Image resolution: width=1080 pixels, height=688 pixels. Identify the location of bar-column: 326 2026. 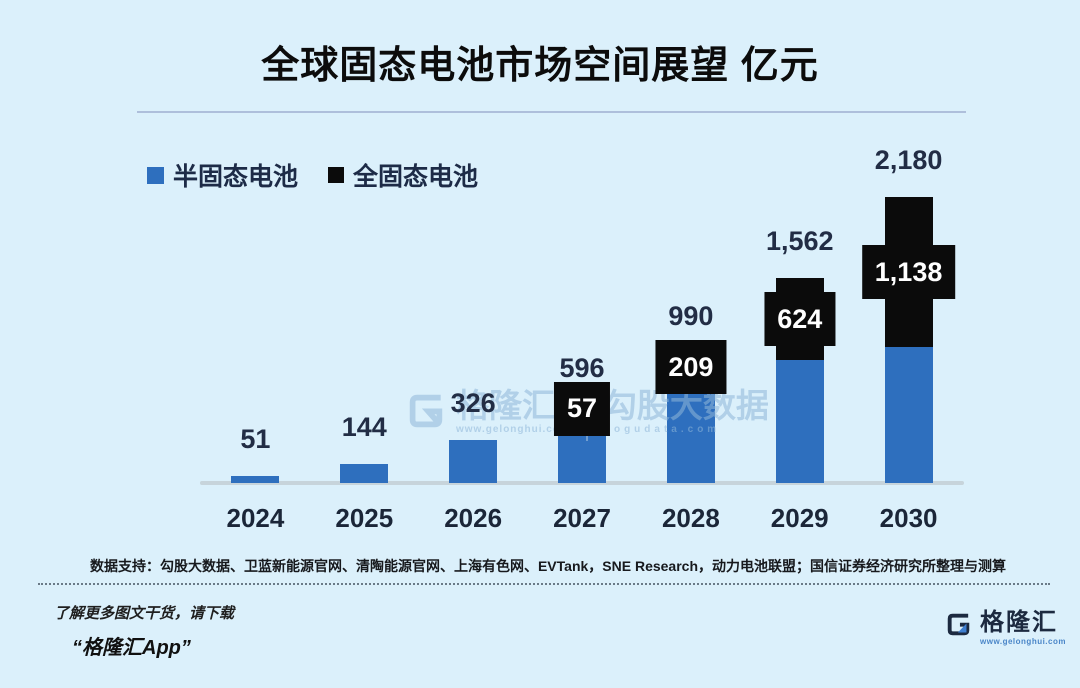
(473, 328).